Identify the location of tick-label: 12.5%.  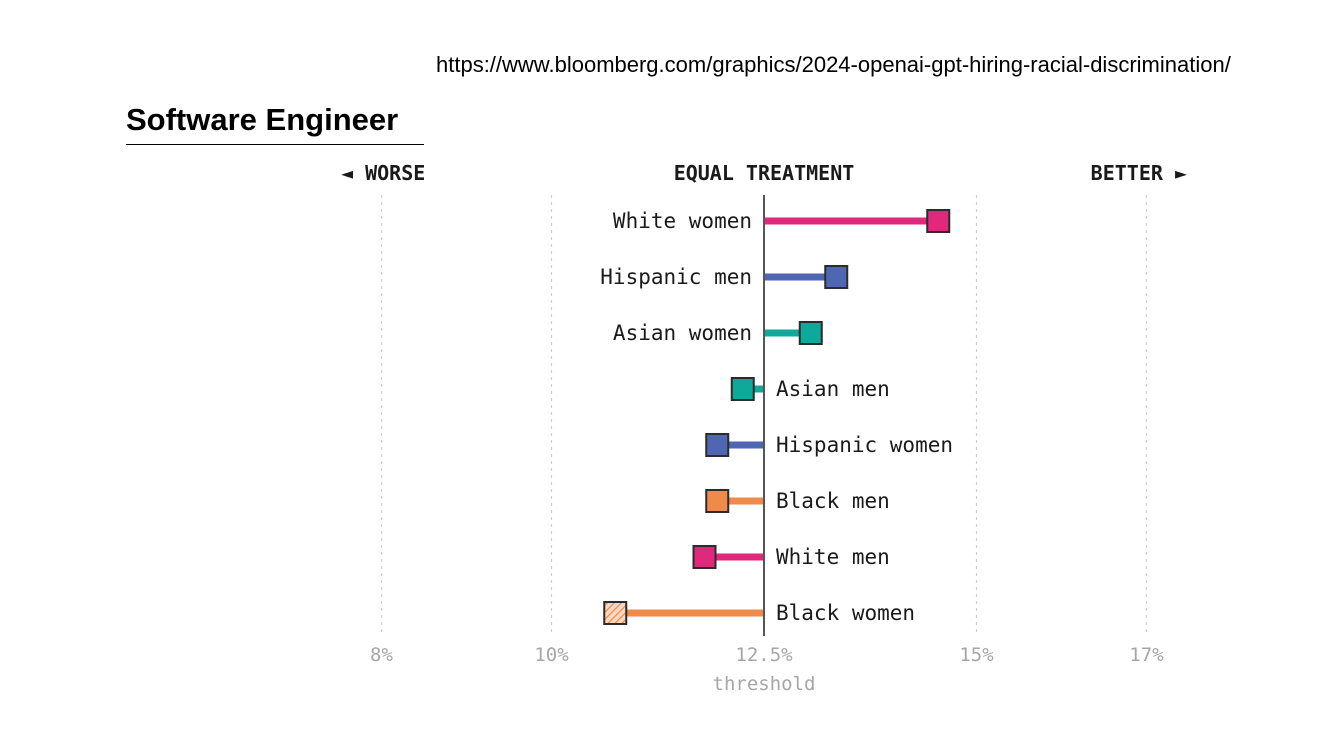
(764, 655).